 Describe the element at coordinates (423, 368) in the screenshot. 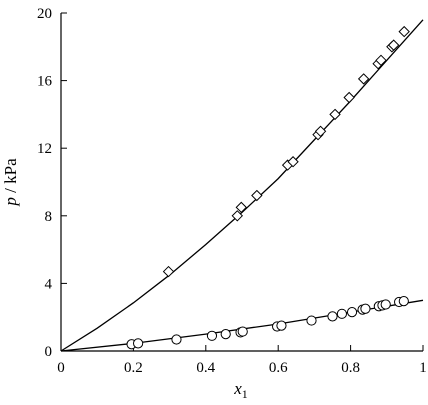

I see `x-tick-label: 1` at that location.